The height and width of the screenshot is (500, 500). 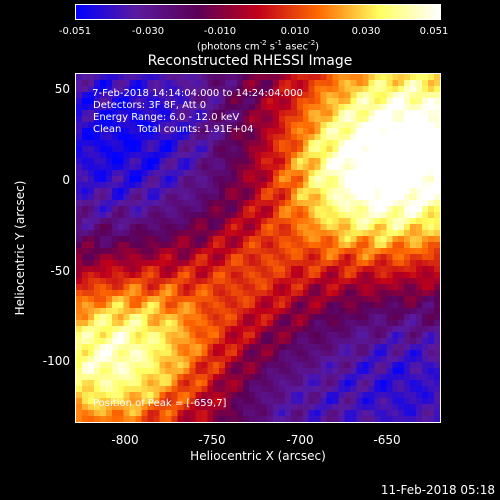 What do you see at coordinates (295, 31) in the screenshot?
I see `colorbar-tick: 0.010` at bounding box center [295, 31].